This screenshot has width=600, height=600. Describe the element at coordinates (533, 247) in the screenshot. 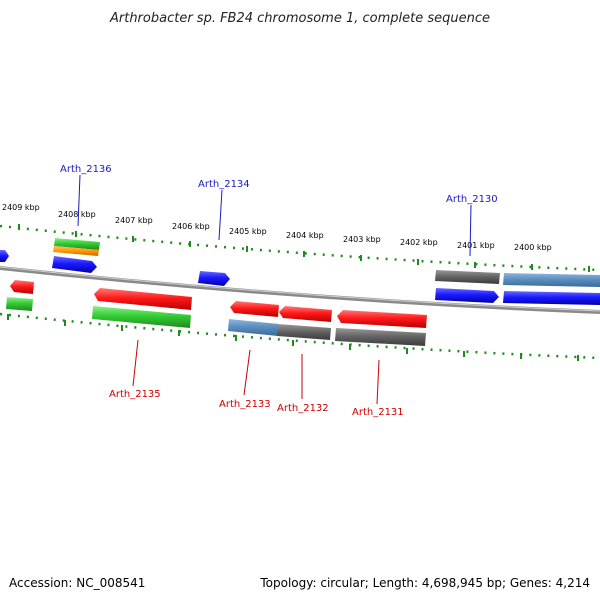

I see `kbp-label: 2400 kbp` at that location.